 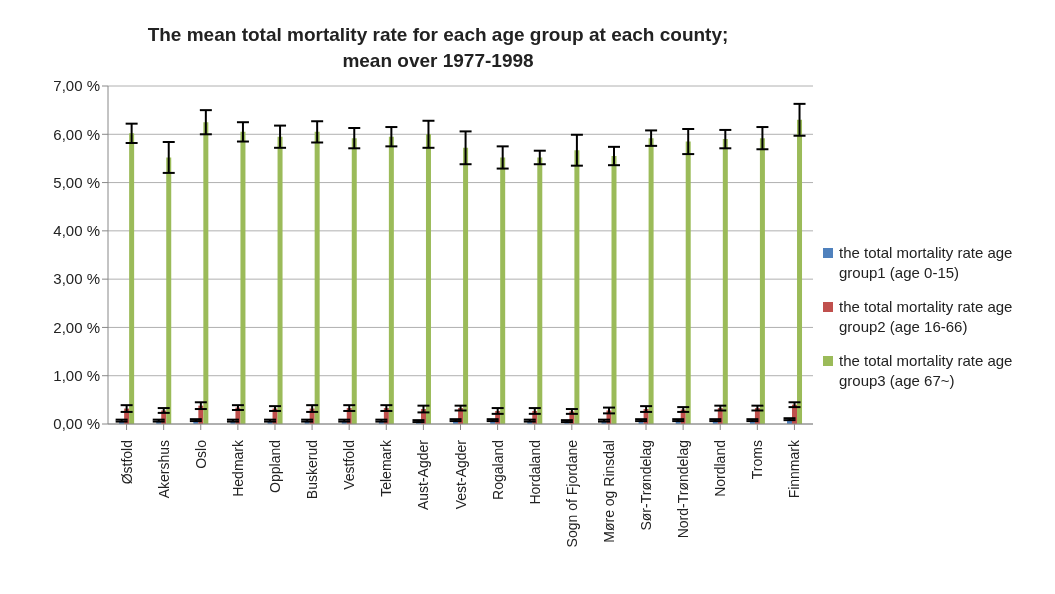 What do you see at coordinates (497, 470) in the screenshot?
I see `x-tick-label: Rogaland` at bounding box center [497, 470].